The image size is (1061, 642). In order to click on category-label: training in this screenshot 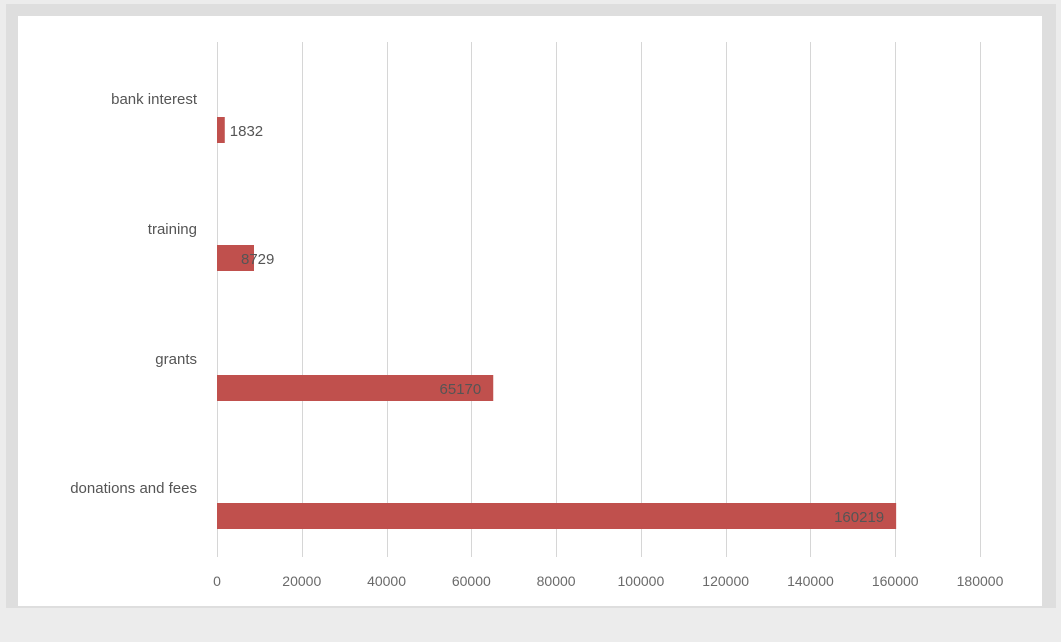, I will do `click(172, 229)`.